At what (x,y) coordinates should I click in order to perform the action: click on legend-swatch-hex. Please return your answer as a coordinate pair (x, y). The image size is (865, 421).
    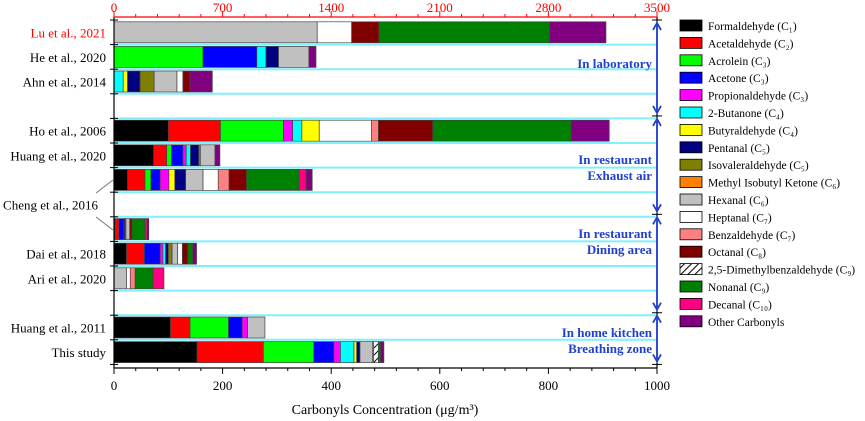
    Looking at the image, I should click on (691, 199).